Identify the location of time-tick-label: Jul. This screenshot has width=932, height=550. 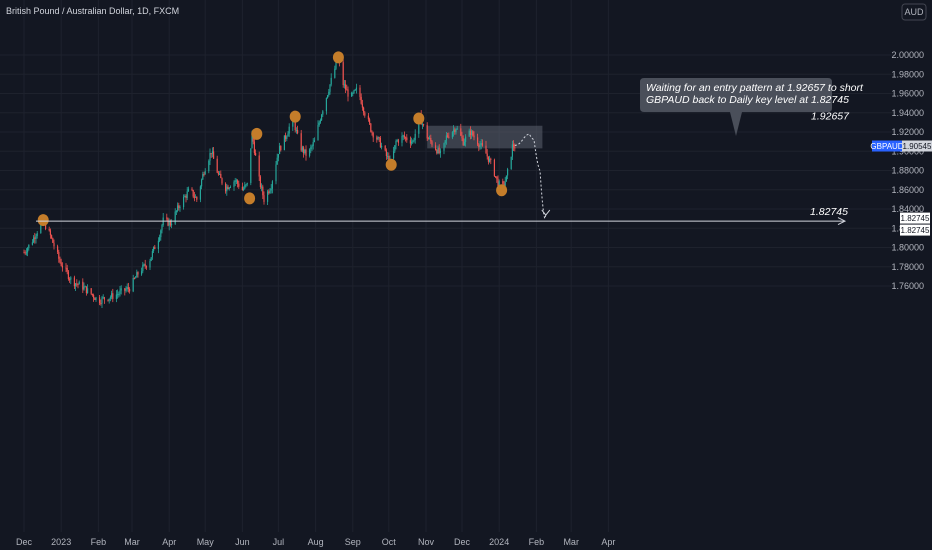
(279, 542).